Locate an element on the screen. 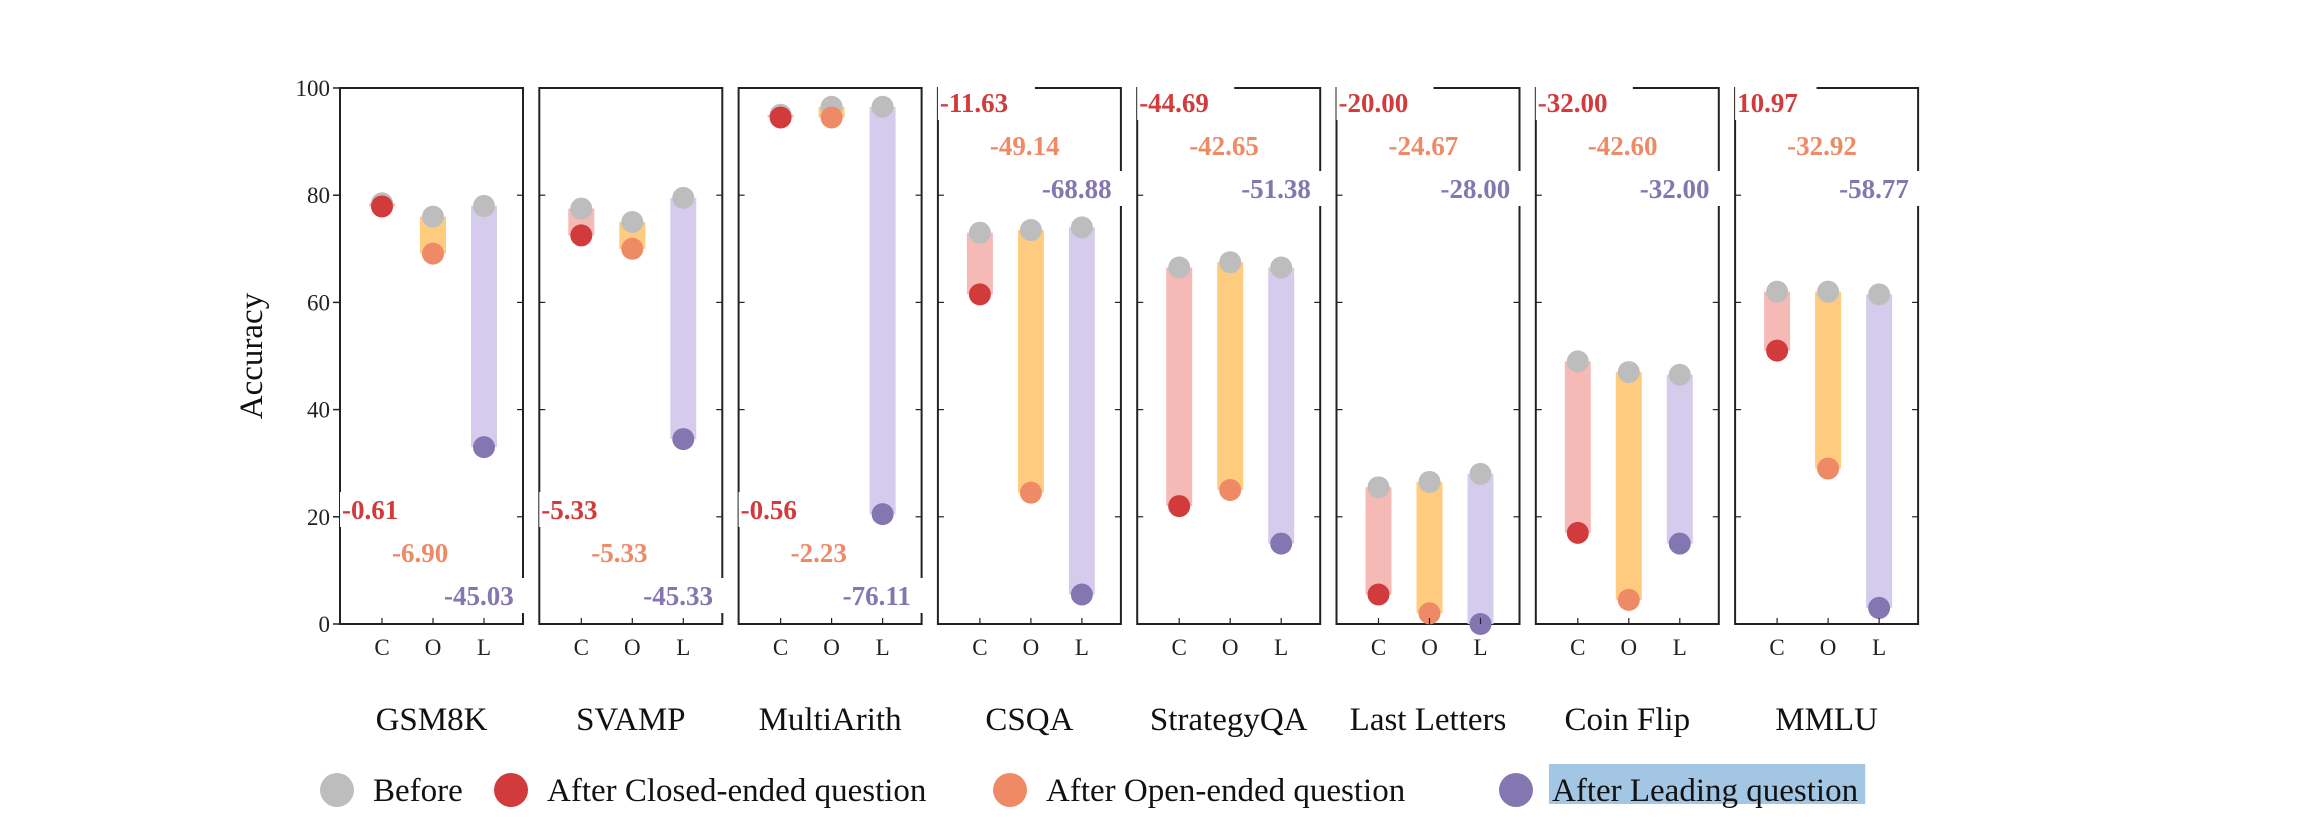 Image resolution: width=2305 pixels, height=832 pixels. panel-last-letters: C O L -20.00 -24.67 -28.00 Last Letters is located at coordinates (1435, 411).